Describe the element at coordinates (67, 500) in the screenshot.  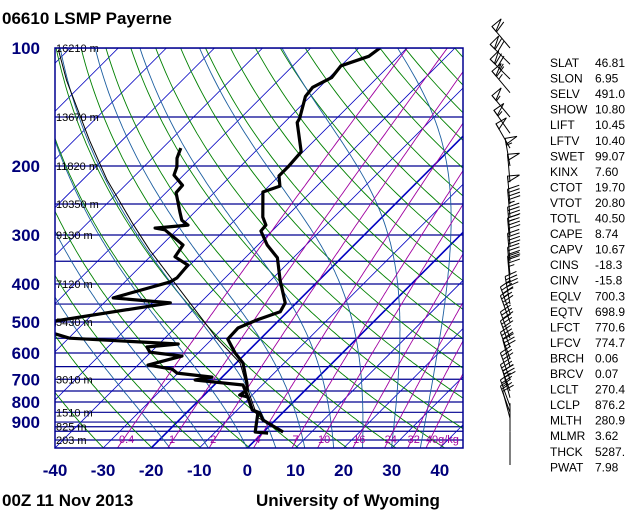
I see `date-label: 00Z 11 Nov 2013` at that location.